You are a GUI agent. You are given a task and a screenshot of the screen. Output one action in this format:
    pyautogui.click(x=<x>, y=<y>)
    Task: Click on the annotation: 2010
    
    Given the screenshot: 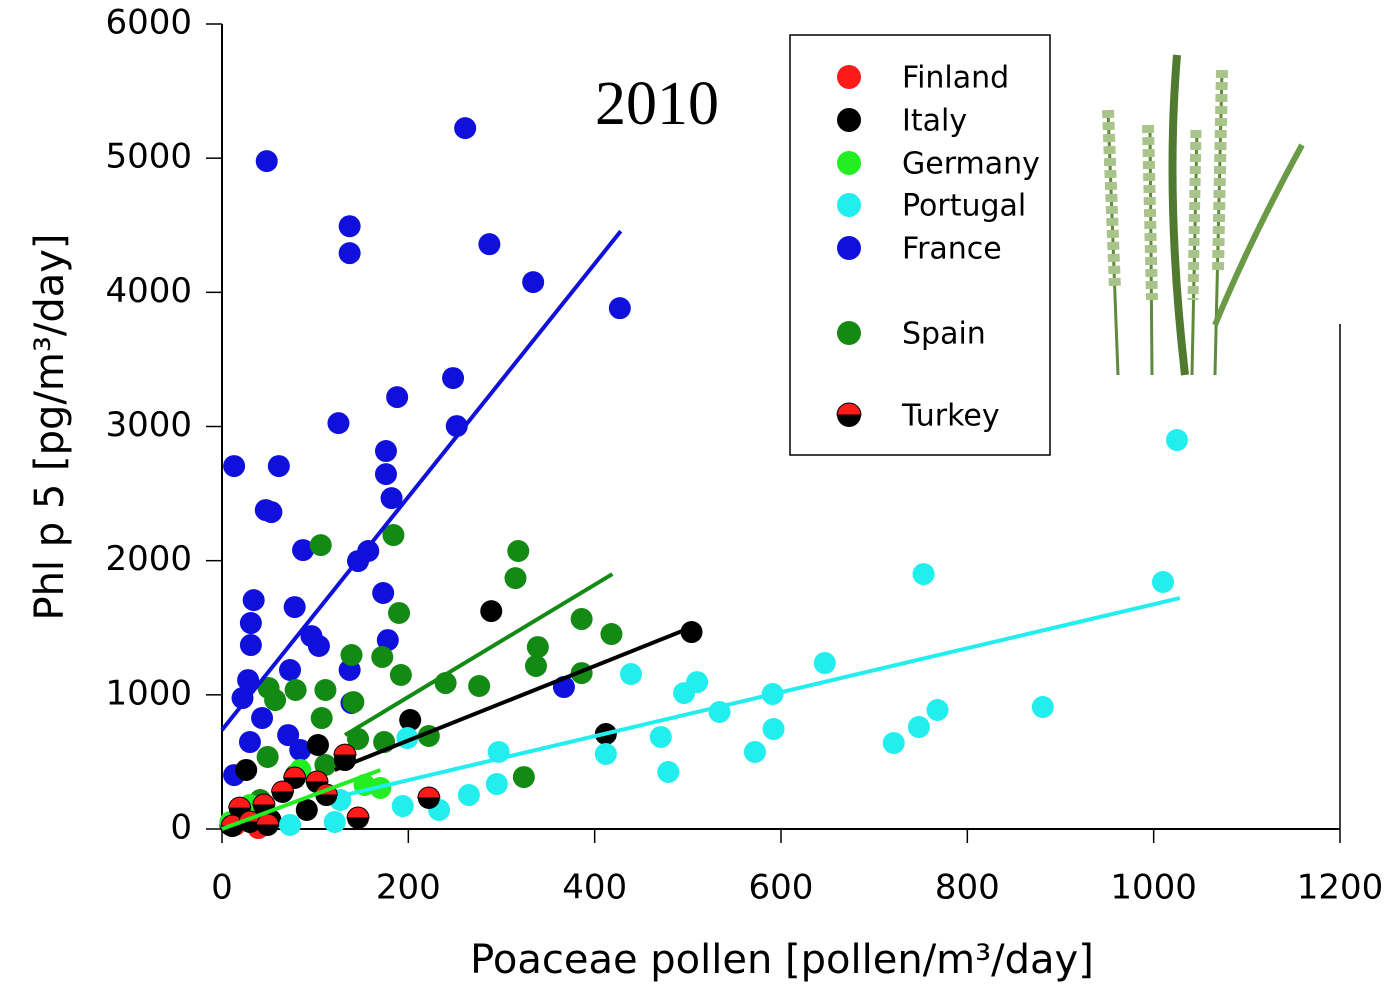 What is the action you would take?
    pyautogui.click(x=657, y=104)
    